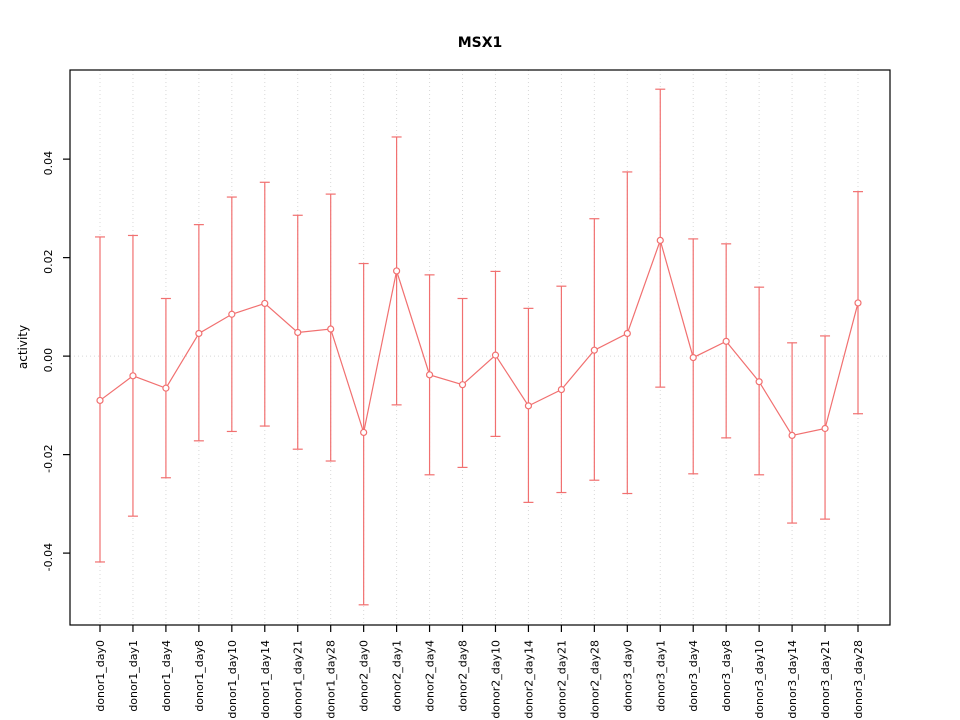  What do you see at coordinates (265, 679) in the screenshot?
I see `x-tick-label: donor1_day14` at bounding box center [265, 679].